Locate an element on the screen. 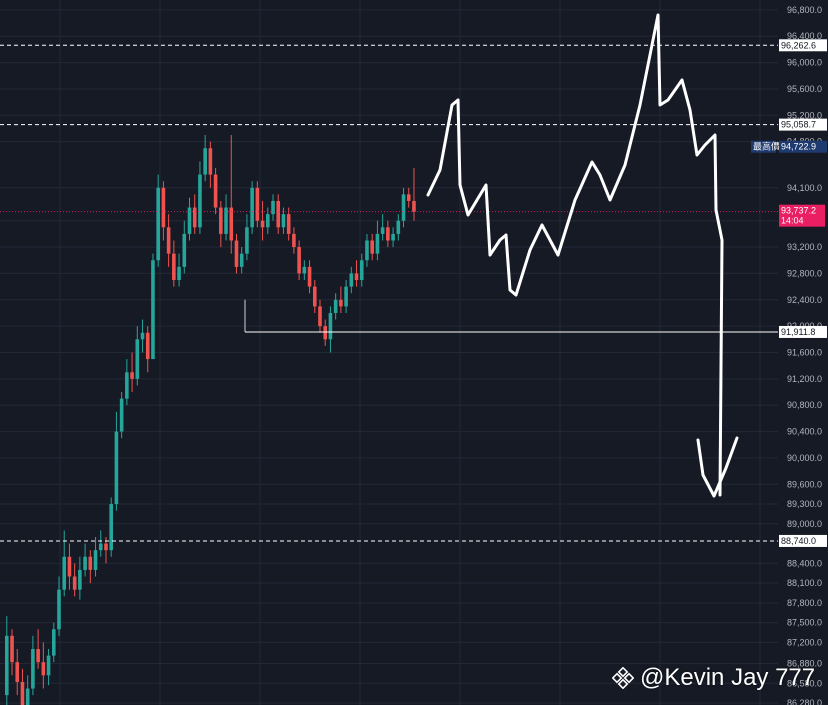 This screenshot has height=705, width=828. current-price-label-bg is located at coordinates (802, 215).